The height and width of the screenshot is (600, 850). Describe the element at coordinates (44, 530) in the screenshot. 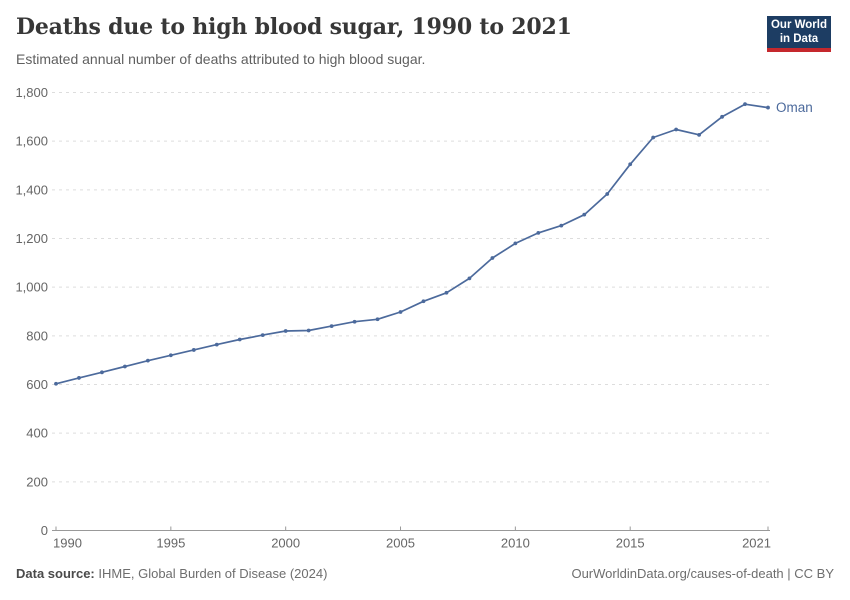

I see `y-tick-label: 0` at that location.